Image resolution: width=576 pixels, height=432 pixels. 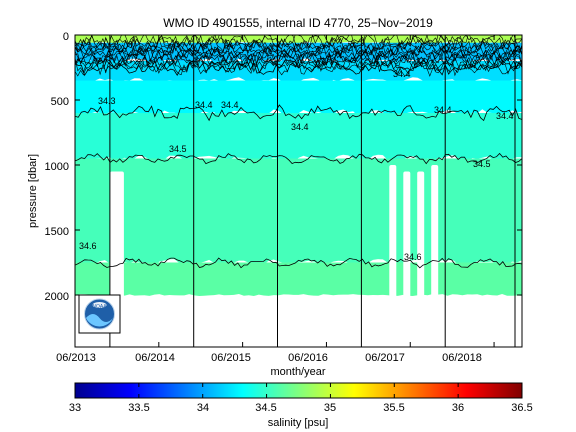 What do you see at coordinates (330, 408) in the screenshot?
I see `colorbar-tick-label: 35` at bounding box center [330, 408].